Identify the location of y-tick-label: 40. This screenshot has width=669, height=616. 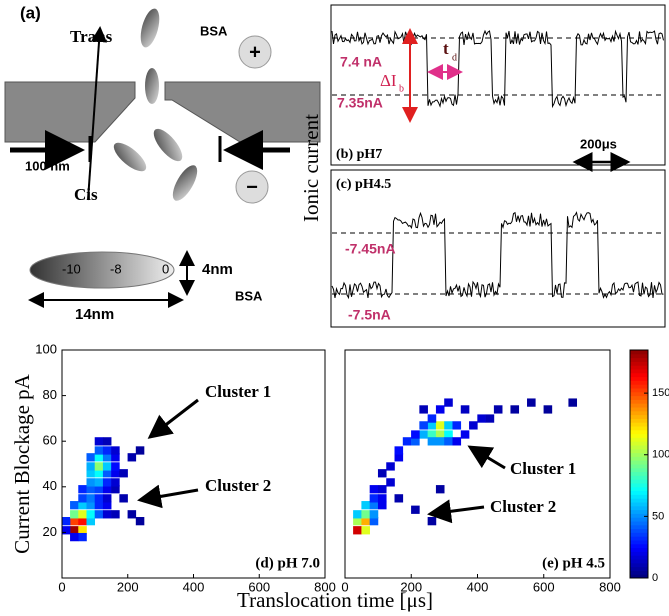
(50, 485).